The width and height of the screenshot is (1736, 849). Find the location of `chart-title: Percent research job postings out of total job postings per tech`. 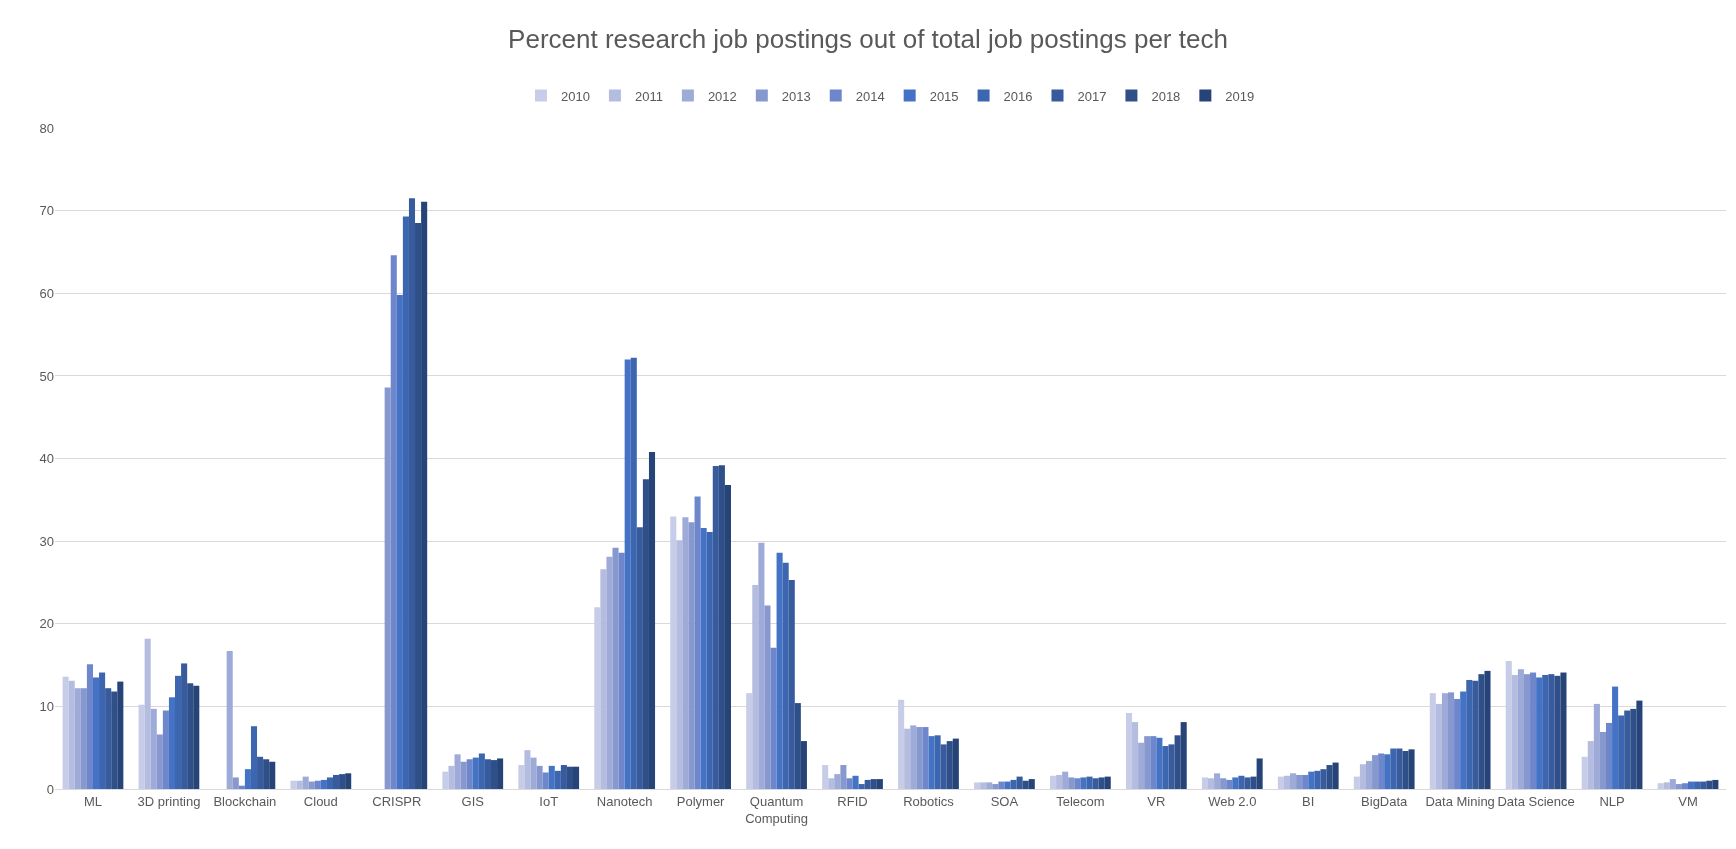

chart-title: Percent research job postings out of total job postings per tech is located at coordinates (868, 38).